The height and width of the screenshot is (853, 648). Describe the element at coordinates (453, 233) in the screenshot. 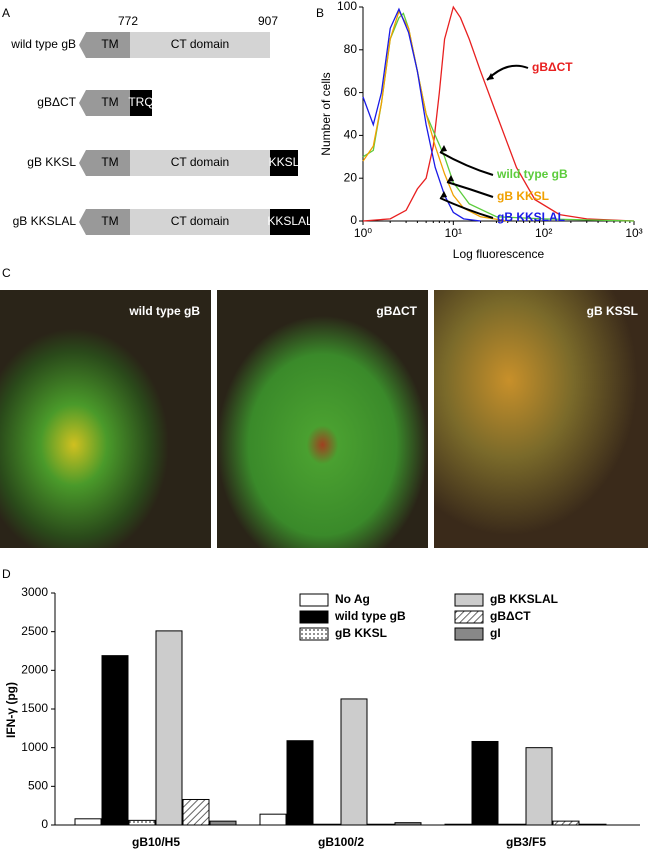

I see `x-tick-label: 10¹` at that location.